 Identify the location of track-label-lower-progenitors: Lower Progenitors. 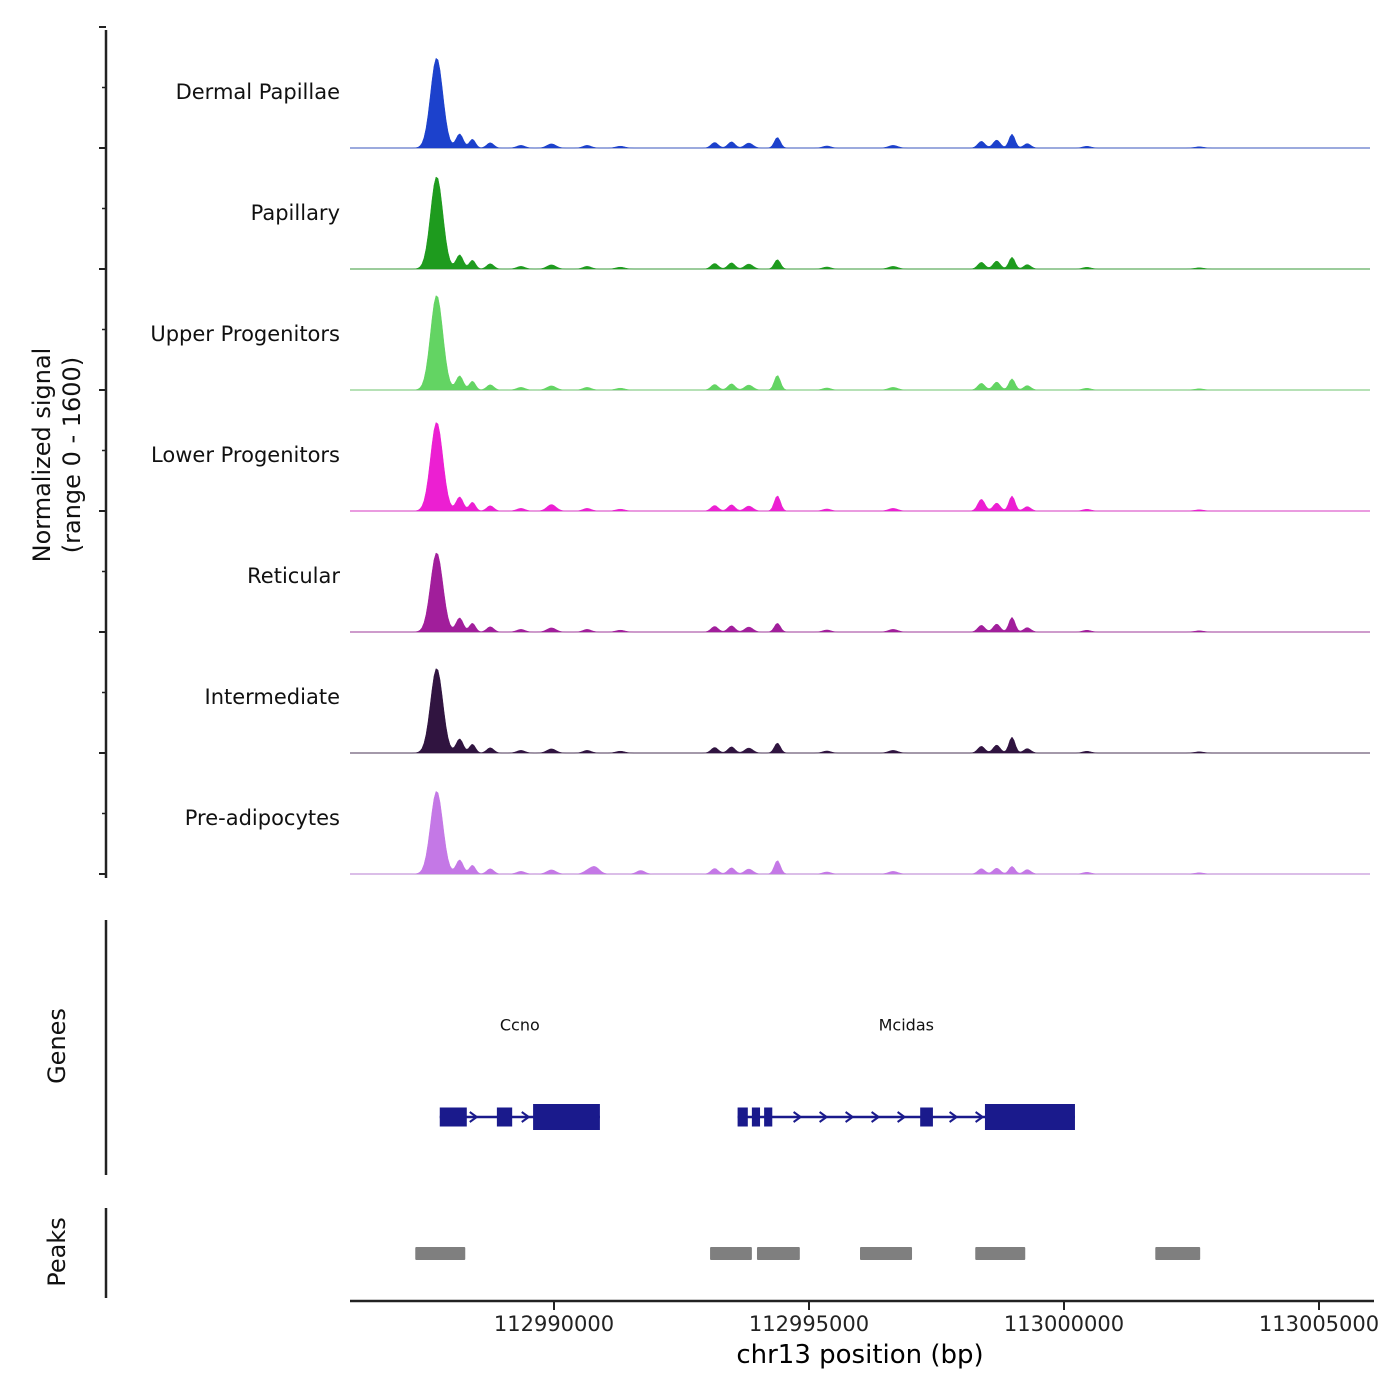
(245, 455).